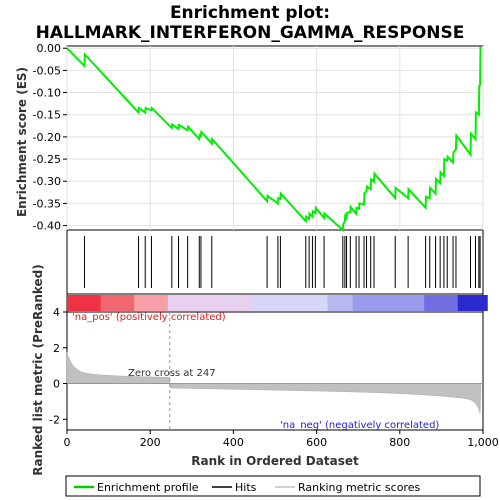  What do you see at coordinates (56, 348) in the screenshot?
I see `metric-tick-label: 2` at bounding box center [56, 348].